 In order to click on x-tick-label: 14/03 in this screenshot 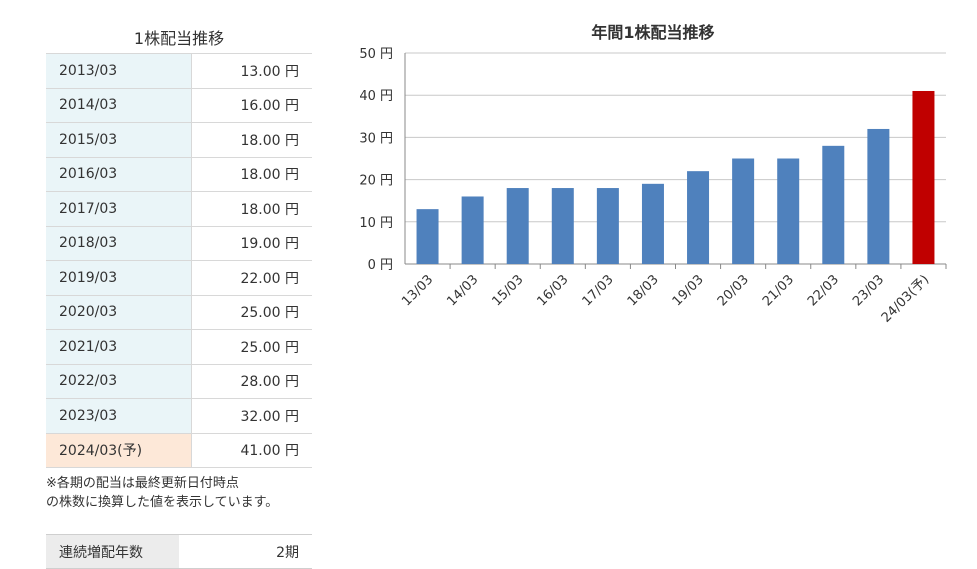, I will do `click(462, 290)`.